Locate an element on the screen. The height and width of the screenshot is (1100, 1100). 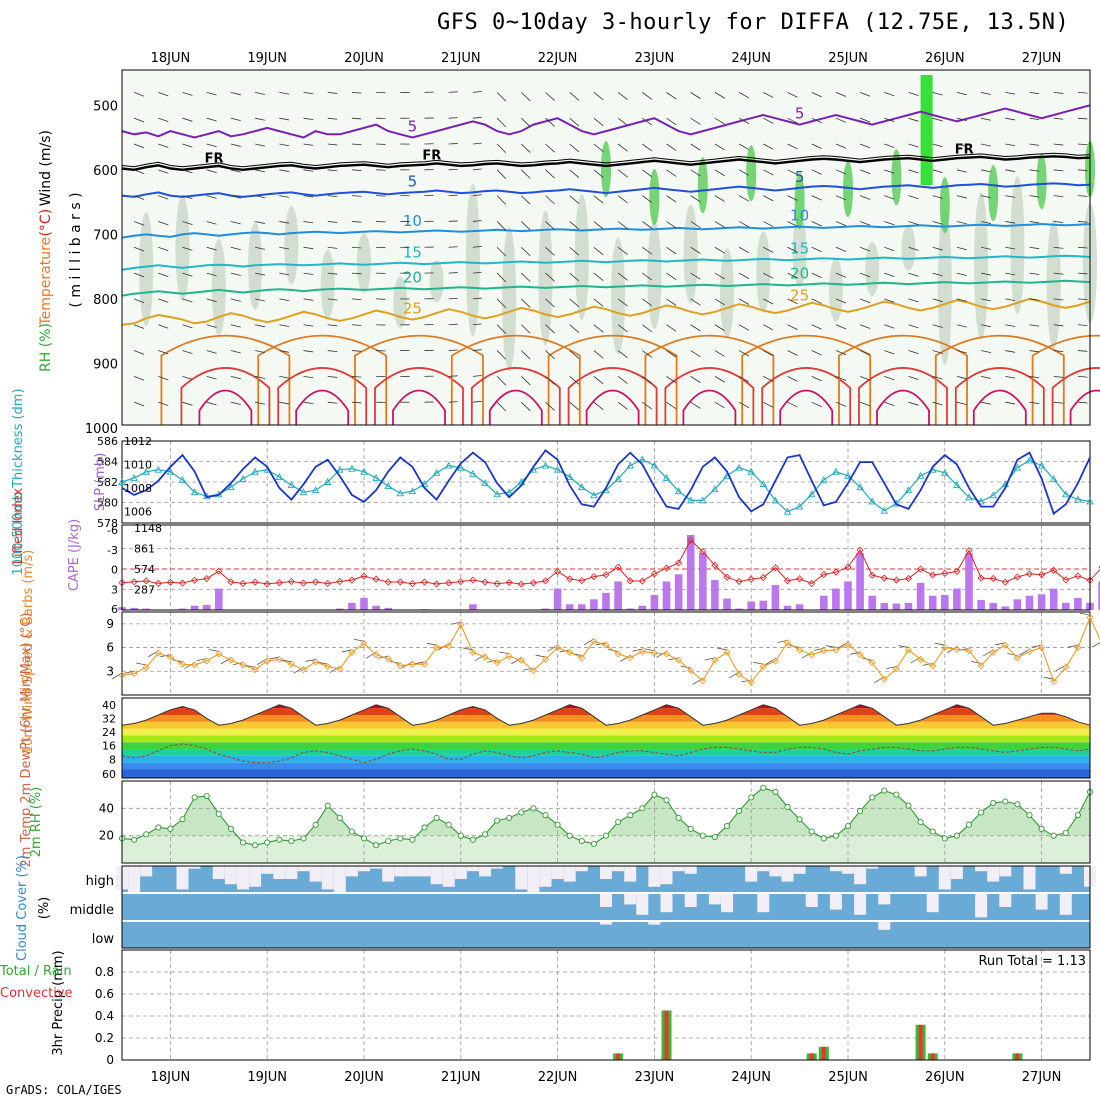
date-label-top: 26JUN is located at coordinates (945, 58).